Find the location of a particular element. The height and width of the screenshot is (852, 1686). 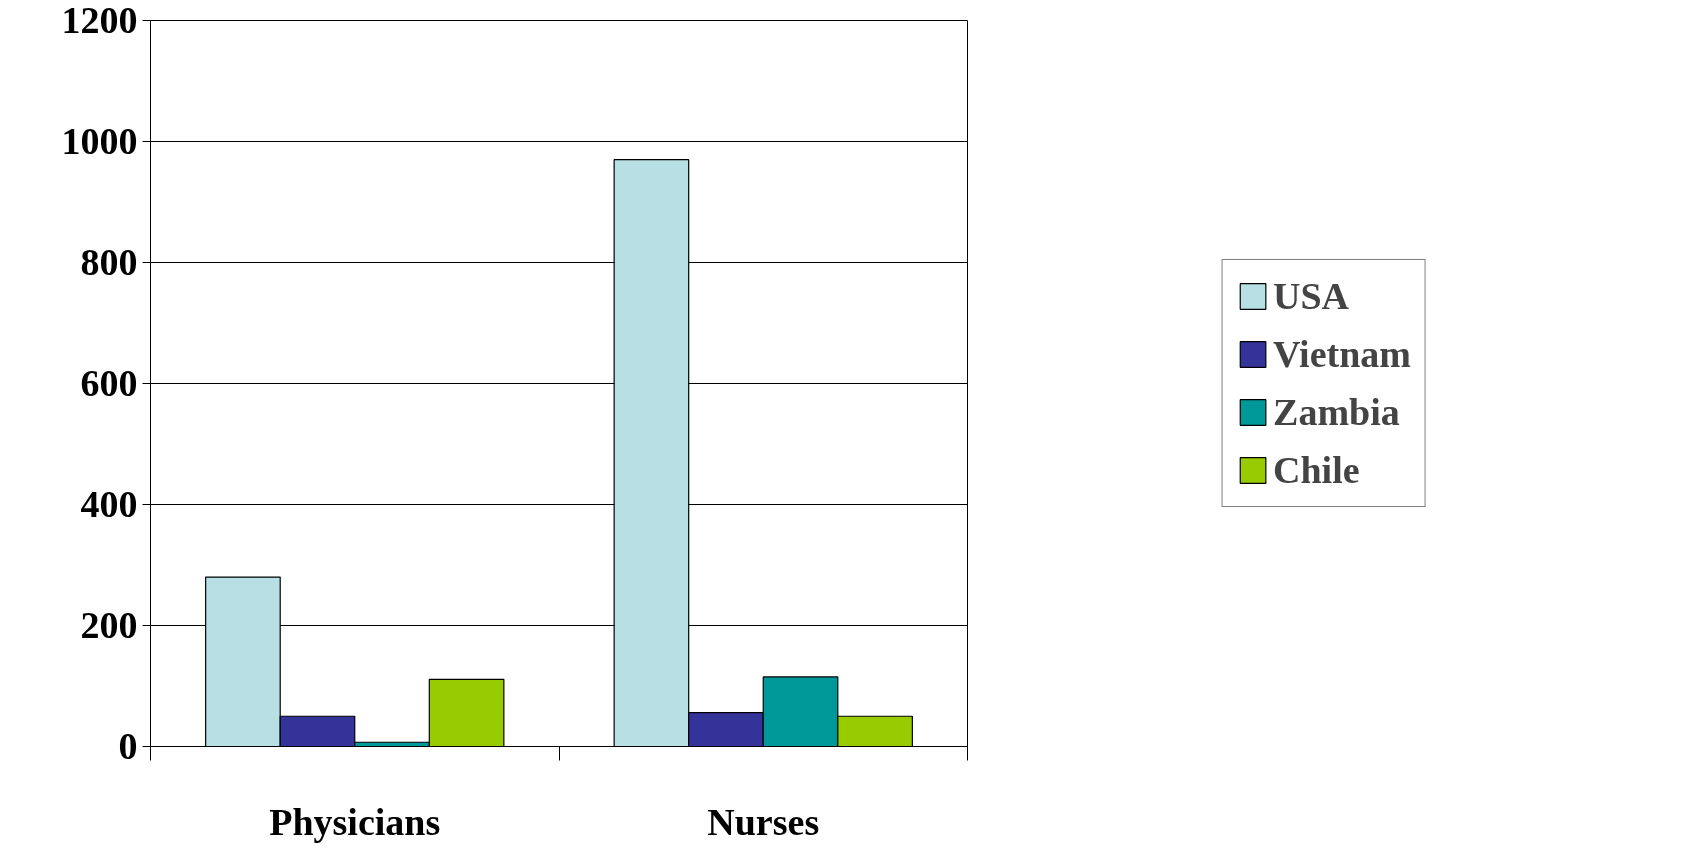

legend-label: USA is located at coordinates (1311, 296).